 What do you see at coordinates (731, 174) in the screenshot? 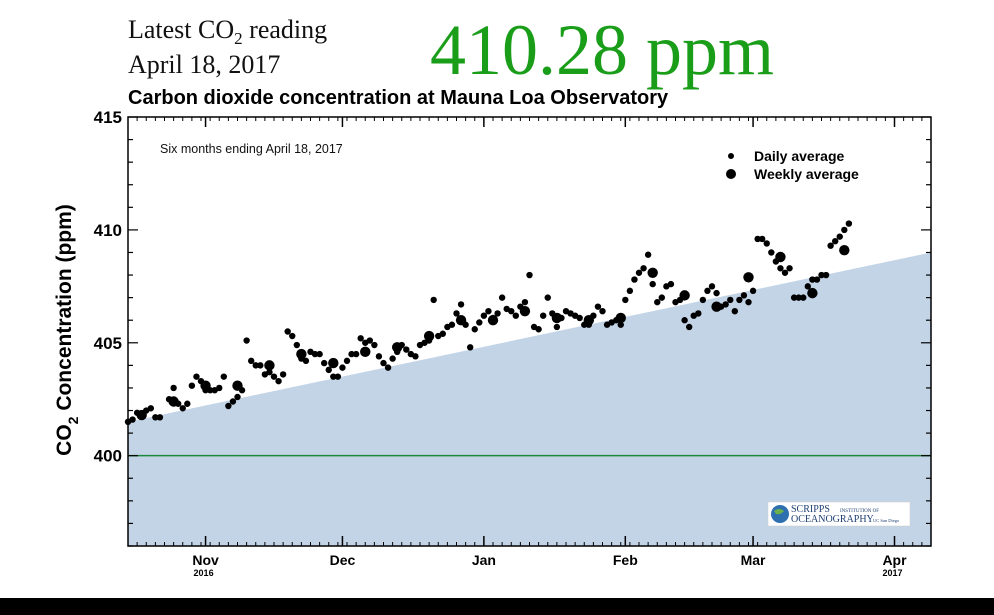
I see `legend-weekly-marker` at bounding box center [731, 174].